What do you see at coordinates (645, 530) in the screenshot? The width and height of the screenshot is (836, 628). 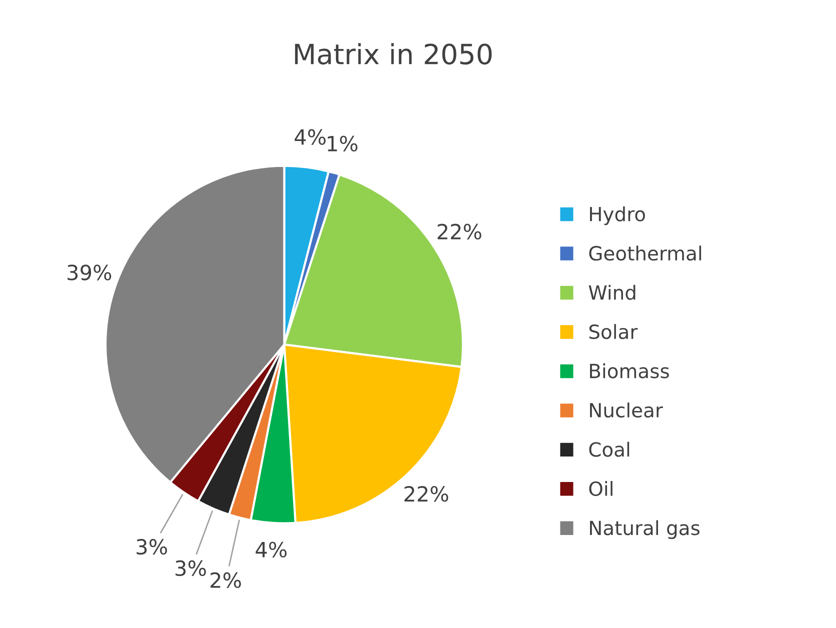 I see `legend-label: Natural gas` at bounding box center [645, 530].